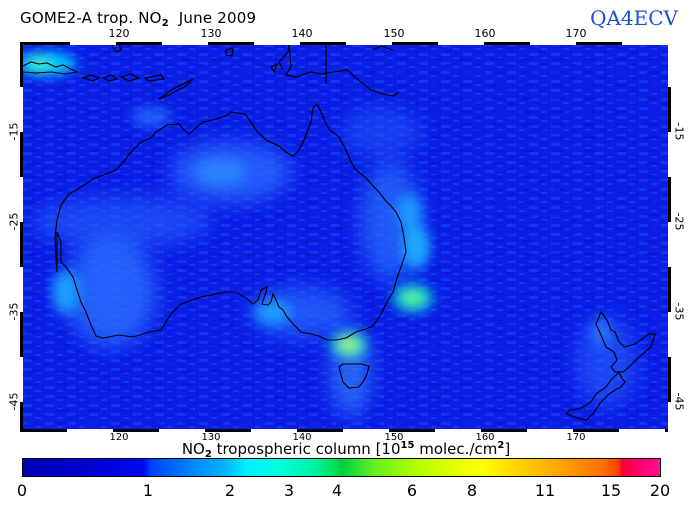  What do you see at coordinates (485, 33) in the screenshot?
I see `lon-tick-top: 160` at bounding box center [485, 33].